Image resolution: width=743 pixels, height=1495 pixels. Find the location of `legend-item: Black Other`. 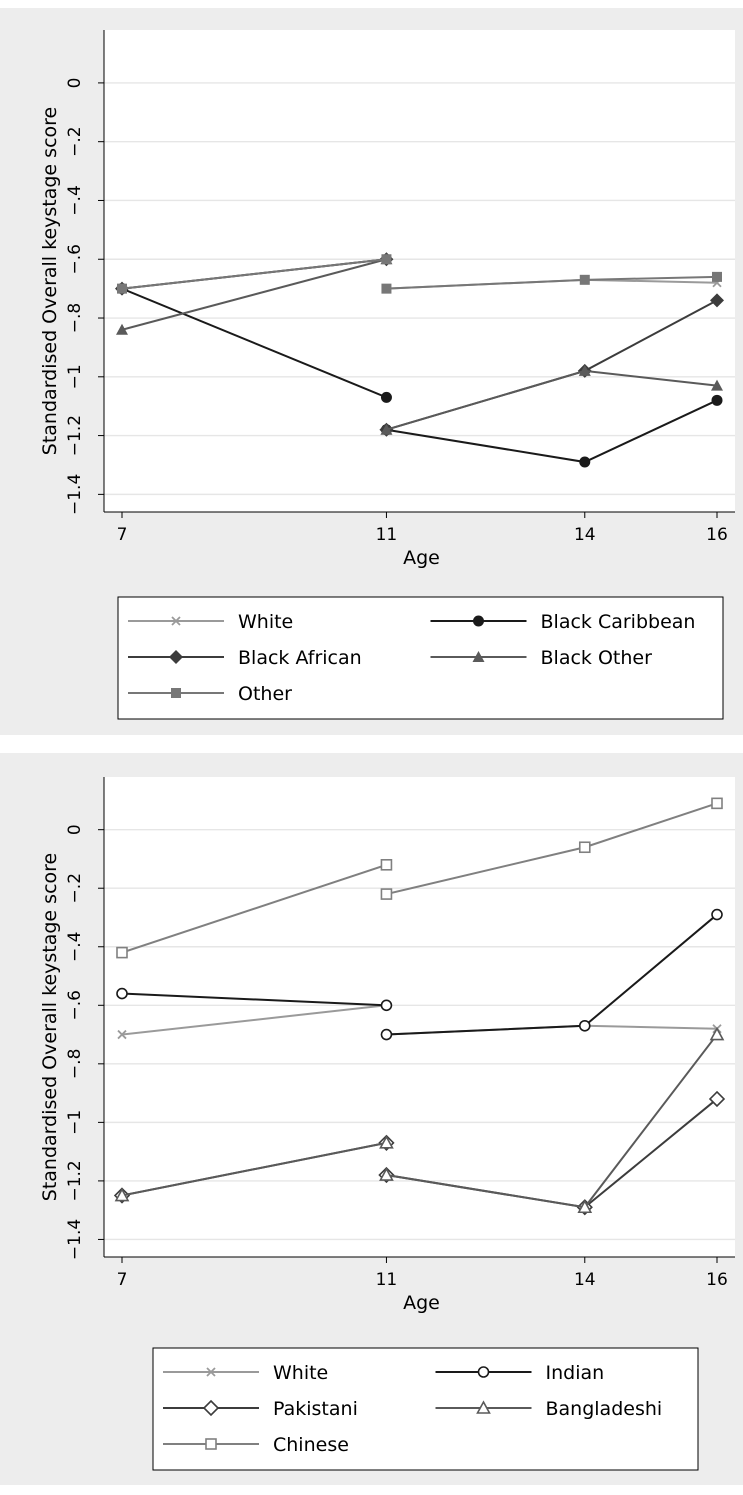

legend-item: Black Other is located at coordinates (541, 658).